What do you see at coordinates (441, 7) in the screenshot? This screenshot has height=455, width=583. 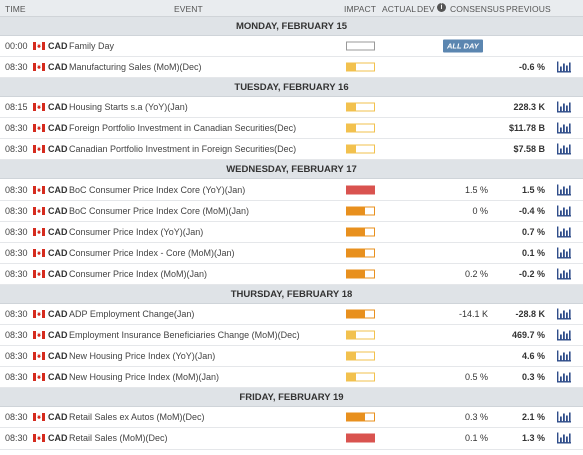 I see `info-icon: i` at bounding box center [441, 7].